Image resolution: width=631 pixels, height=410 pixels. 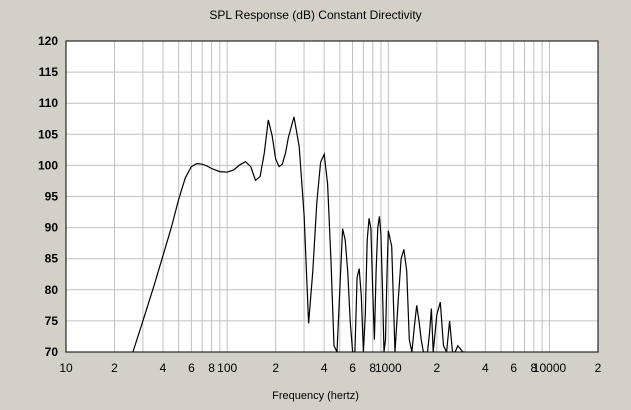 I want to click on y-tick-label: 90, so click(x=52, y=228).